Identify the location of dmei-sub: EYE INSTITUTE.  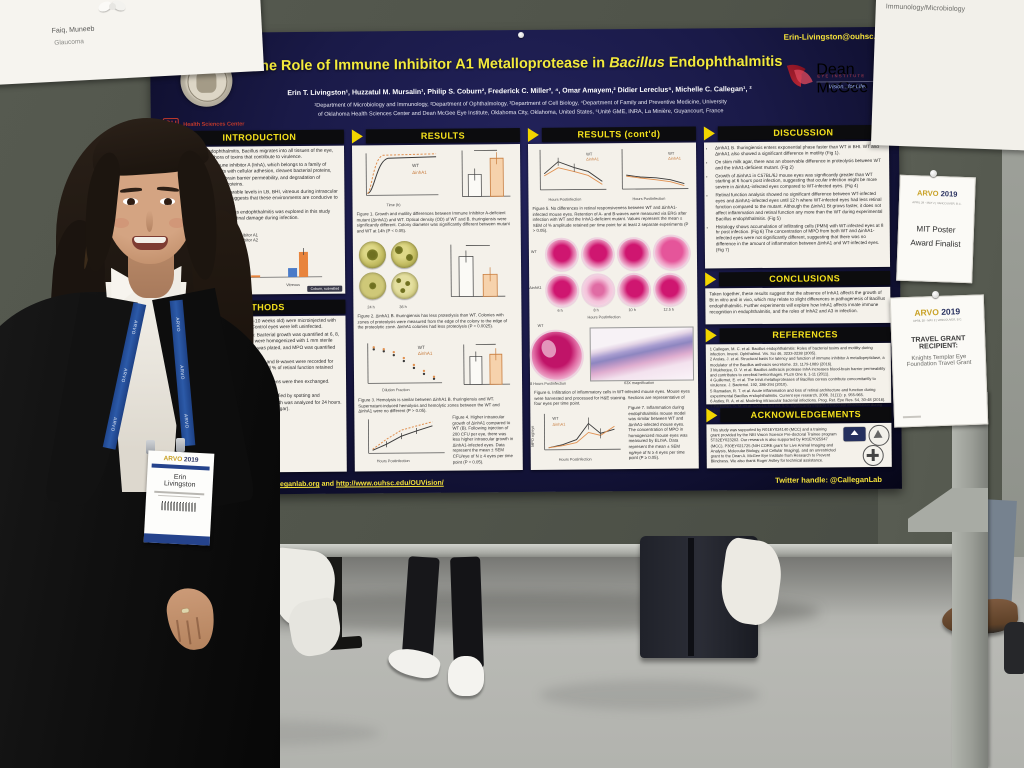
(841, 76).